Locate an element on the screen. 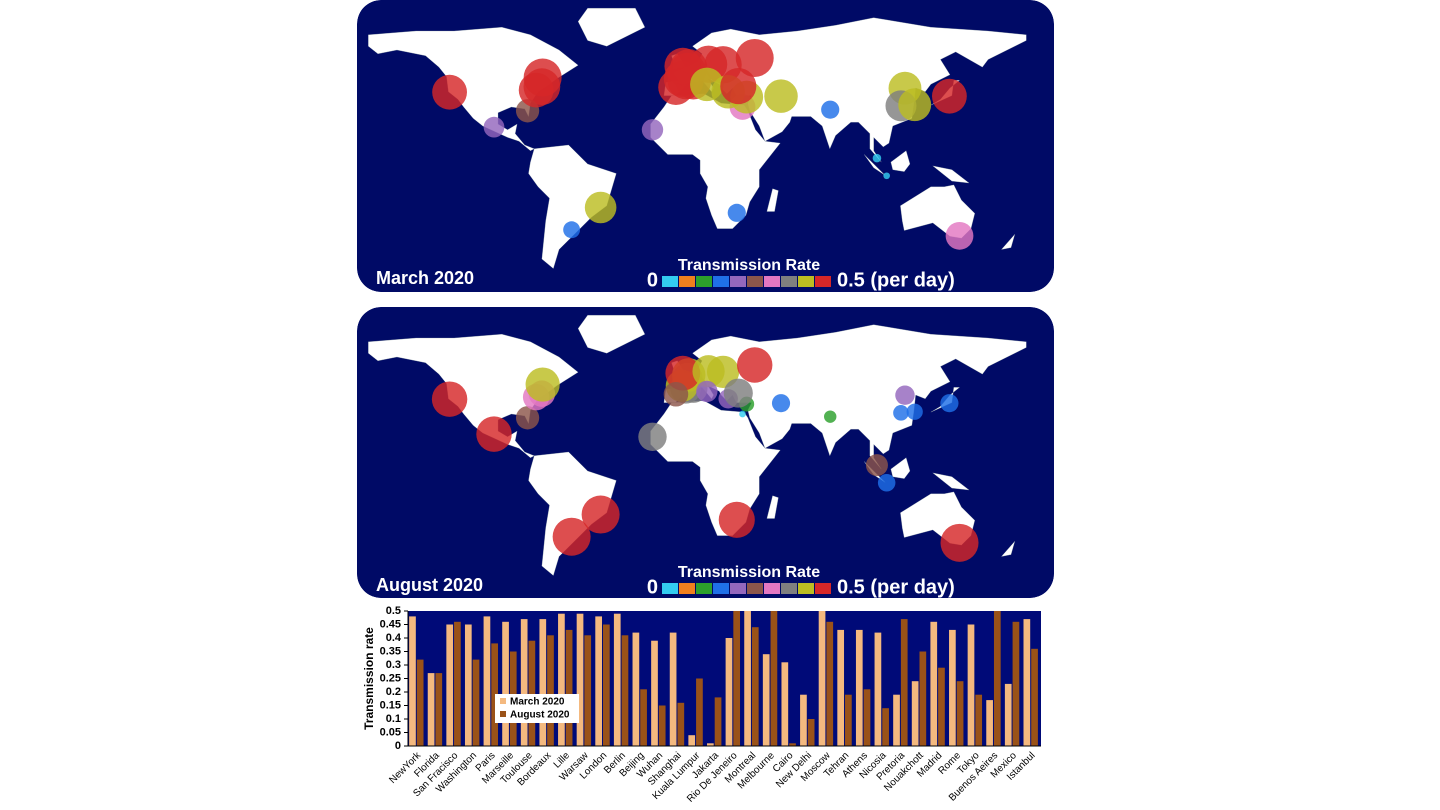  y-tick-label: 0.1 is located at coordinates (393, 719).